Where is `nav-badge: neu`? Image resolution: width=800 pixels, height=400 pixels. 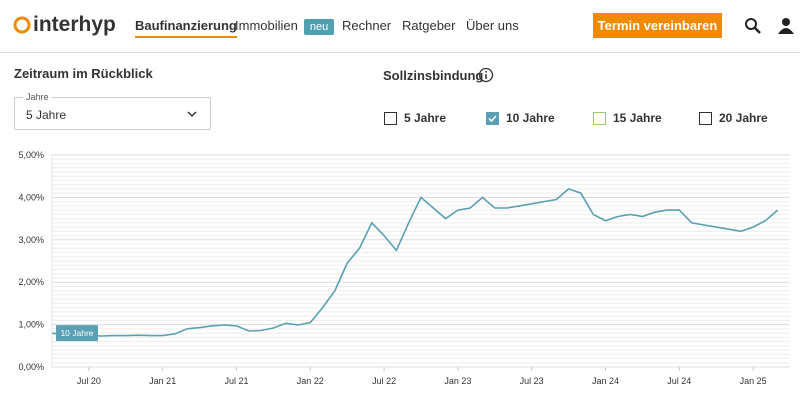 nav-badge: neu is located at coordinates (319, 27).